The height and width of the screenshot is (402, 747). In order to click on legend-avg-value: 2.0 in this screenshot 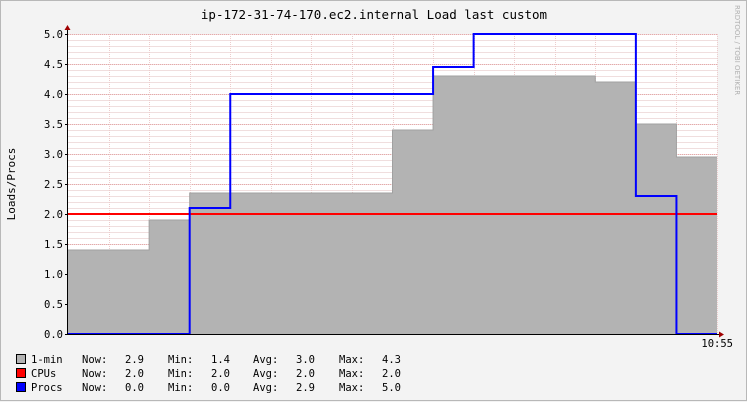, I will do `click(305, 374)`.